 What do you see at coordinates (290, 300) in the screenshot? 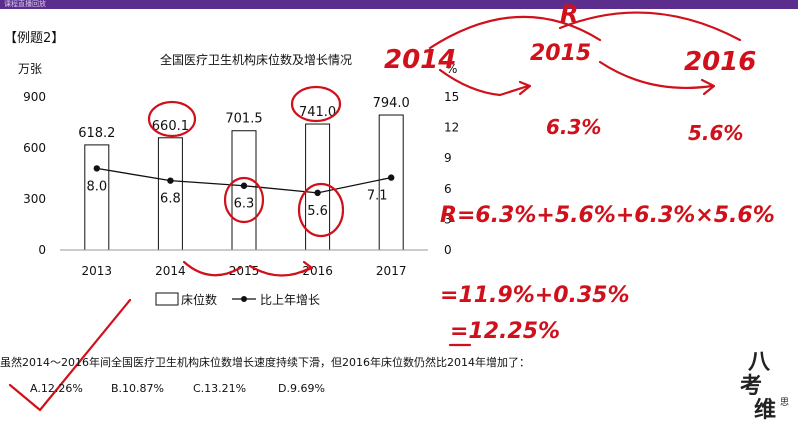
I see `legend-line-label: 比上年增长` at bounding box center [290, 300].